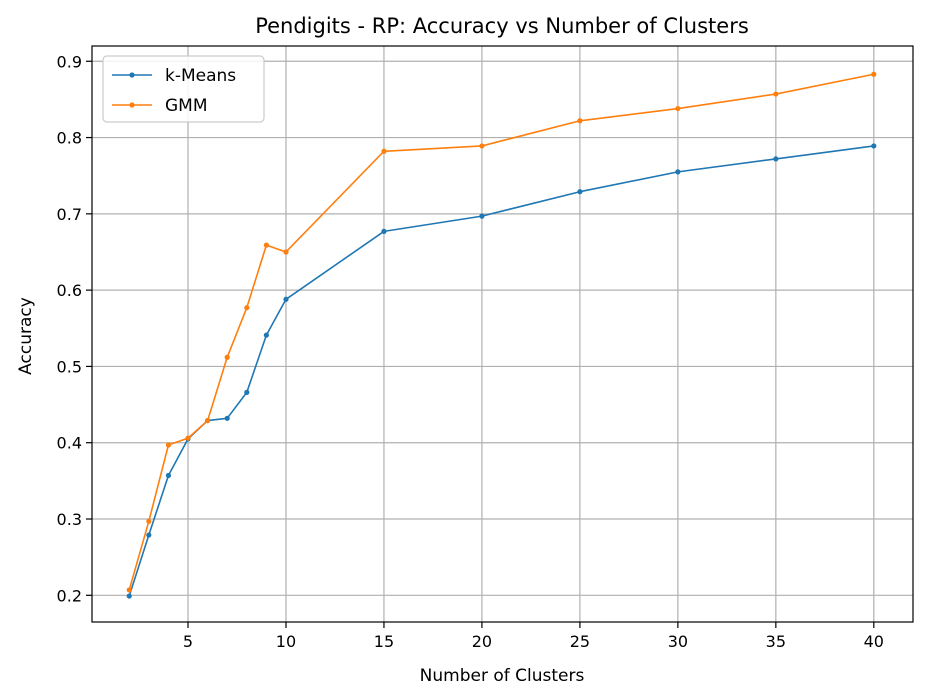 This screenshot has height=700, width=931. Describe the element at coordinates (384, 641) in the screenshot. I see `x-tick-label: 15` at that location.